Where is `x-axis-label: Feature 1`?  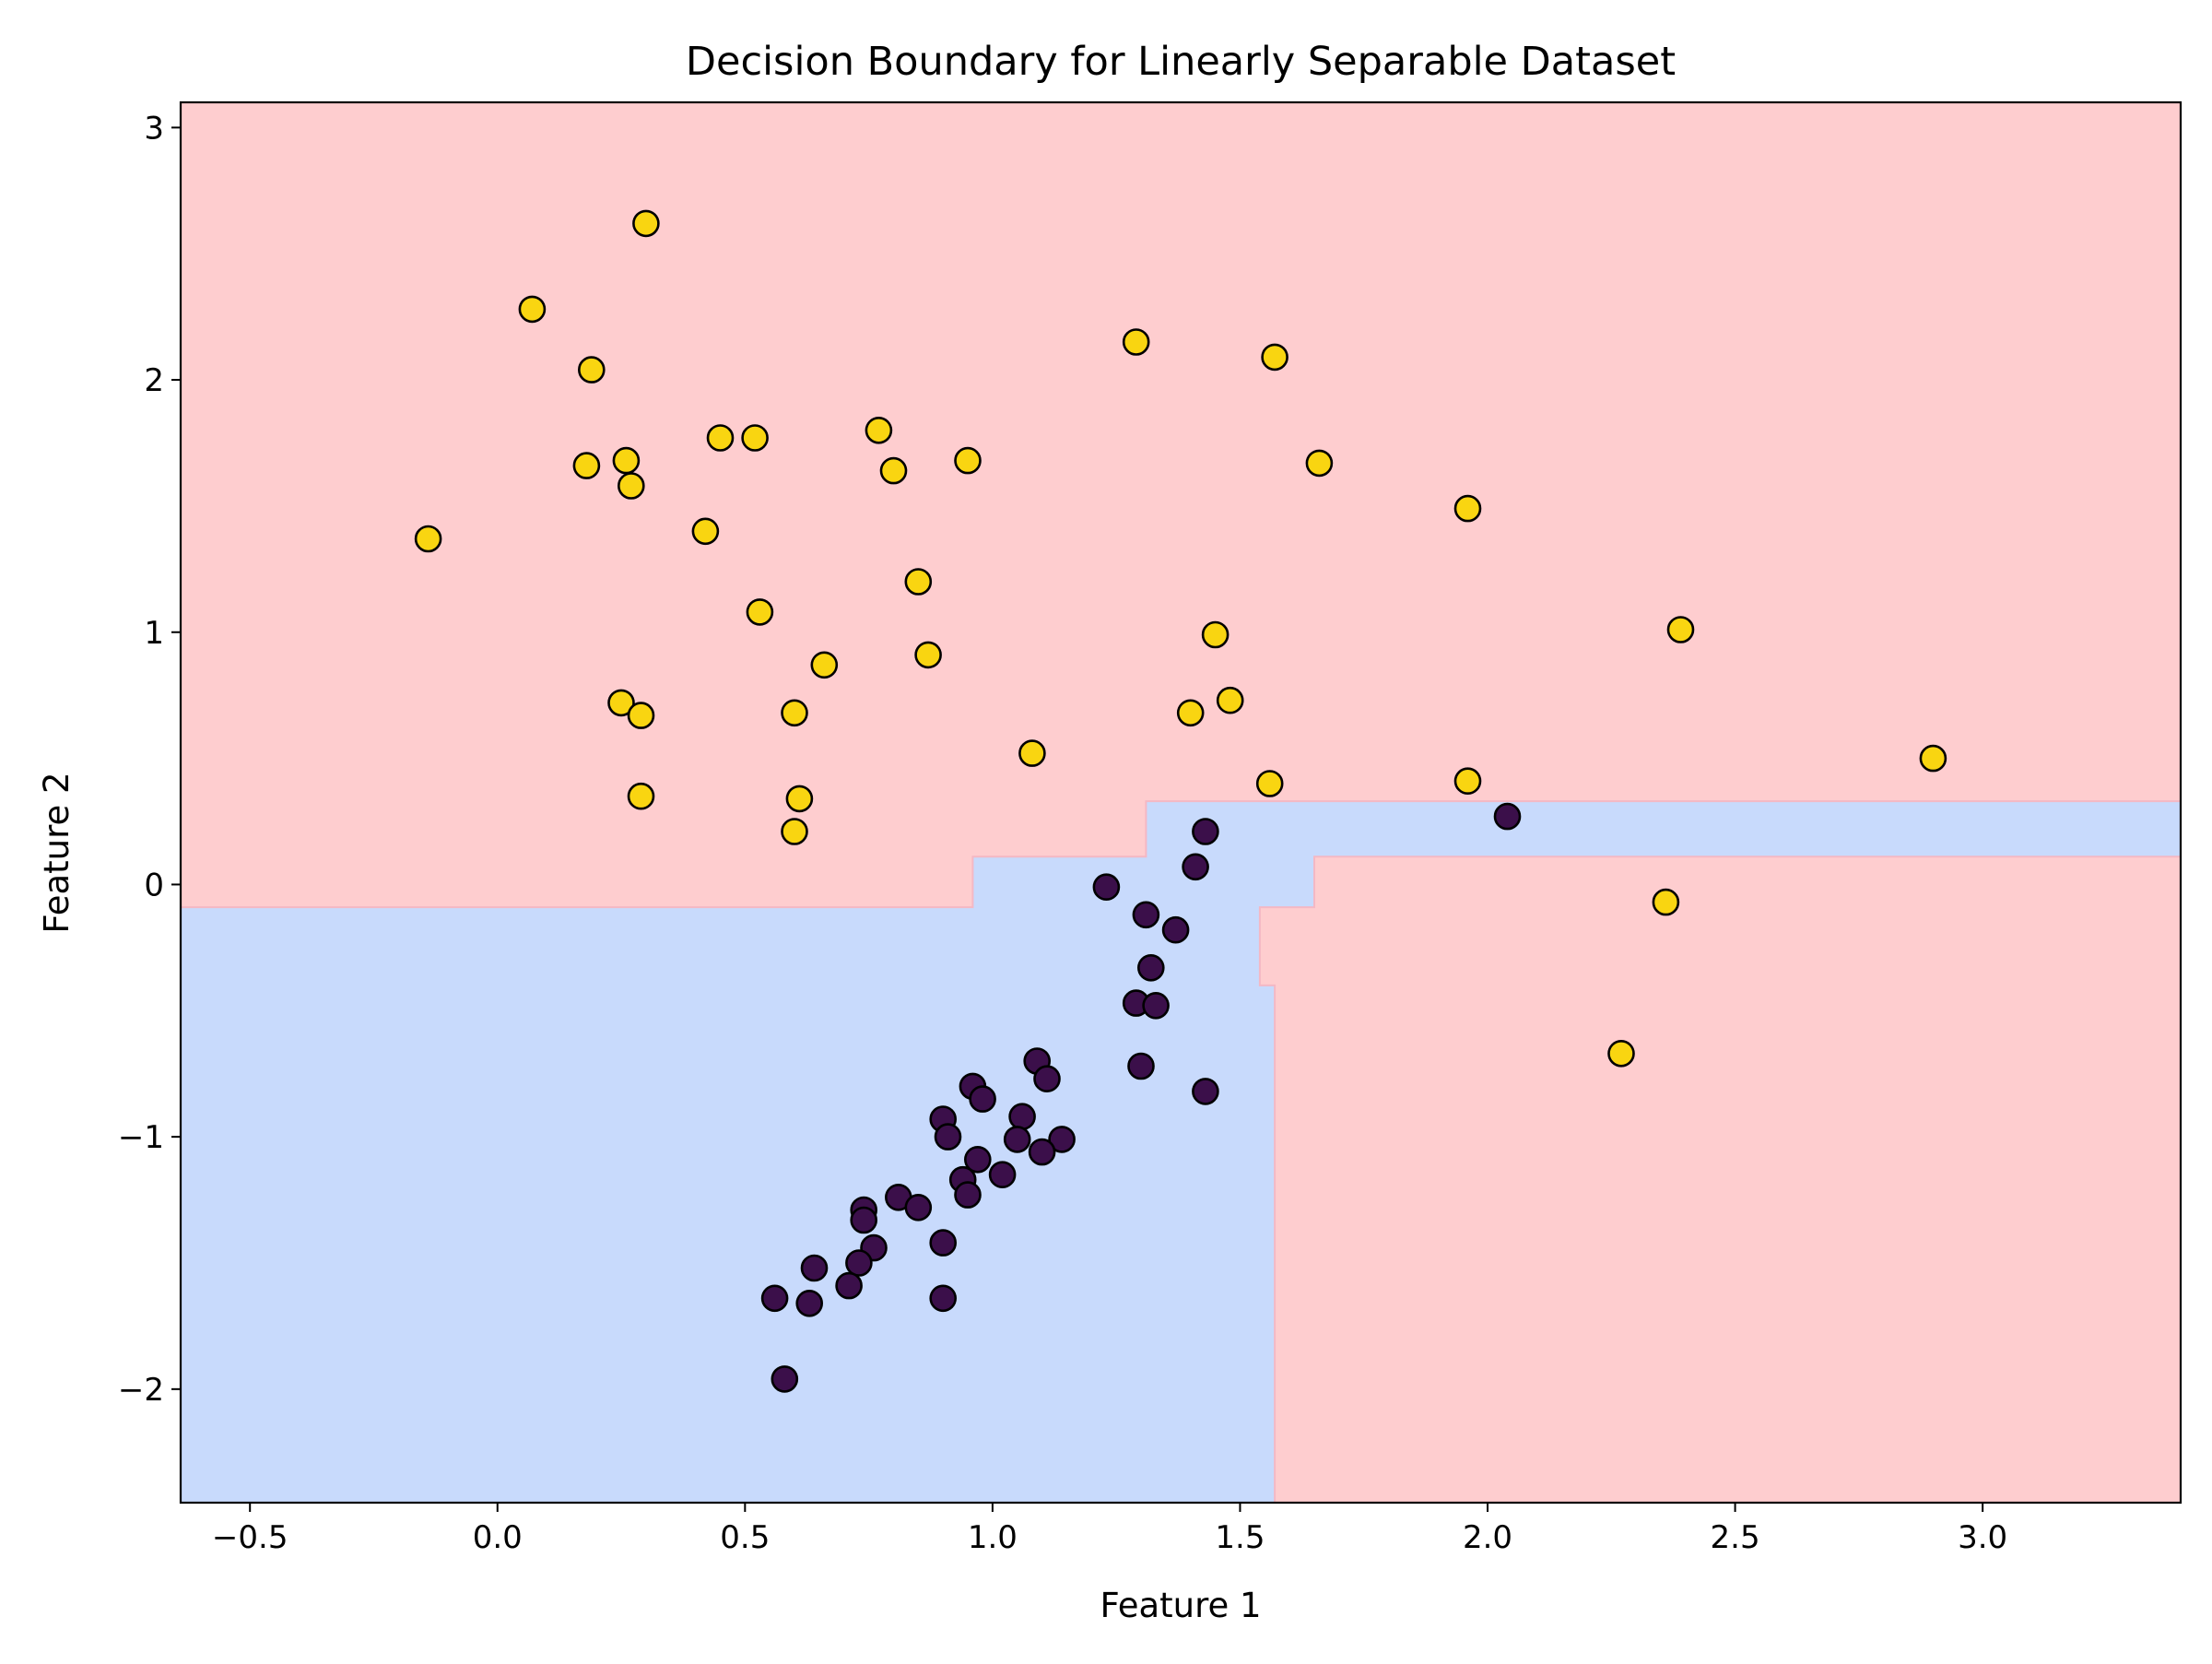
x-axis-label: Feature 1 is located at coordinates (1180, 1605).